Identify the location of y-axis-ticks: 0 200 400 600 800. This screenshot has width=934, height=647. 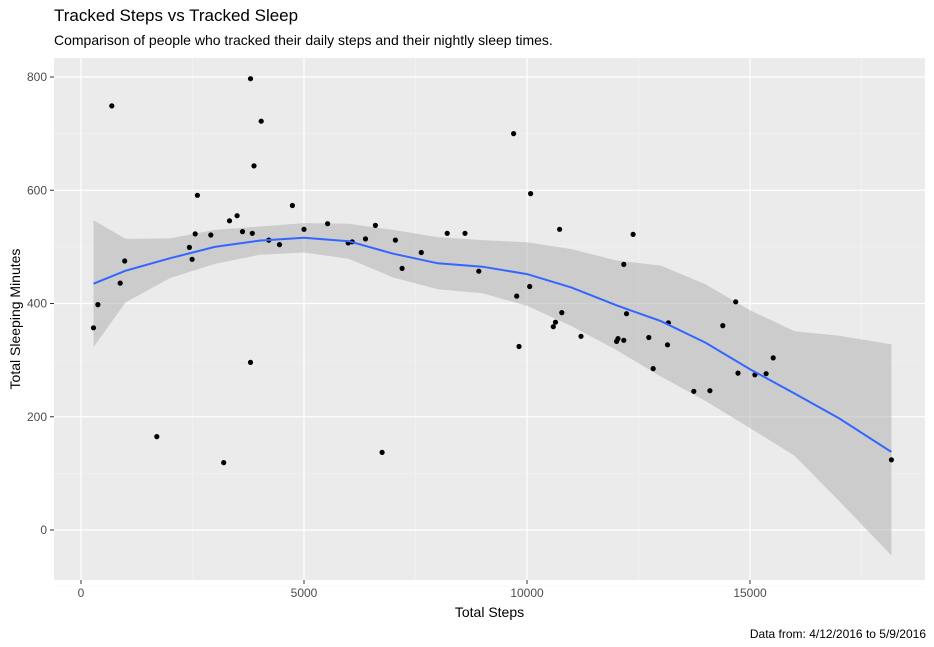
(40, 303).